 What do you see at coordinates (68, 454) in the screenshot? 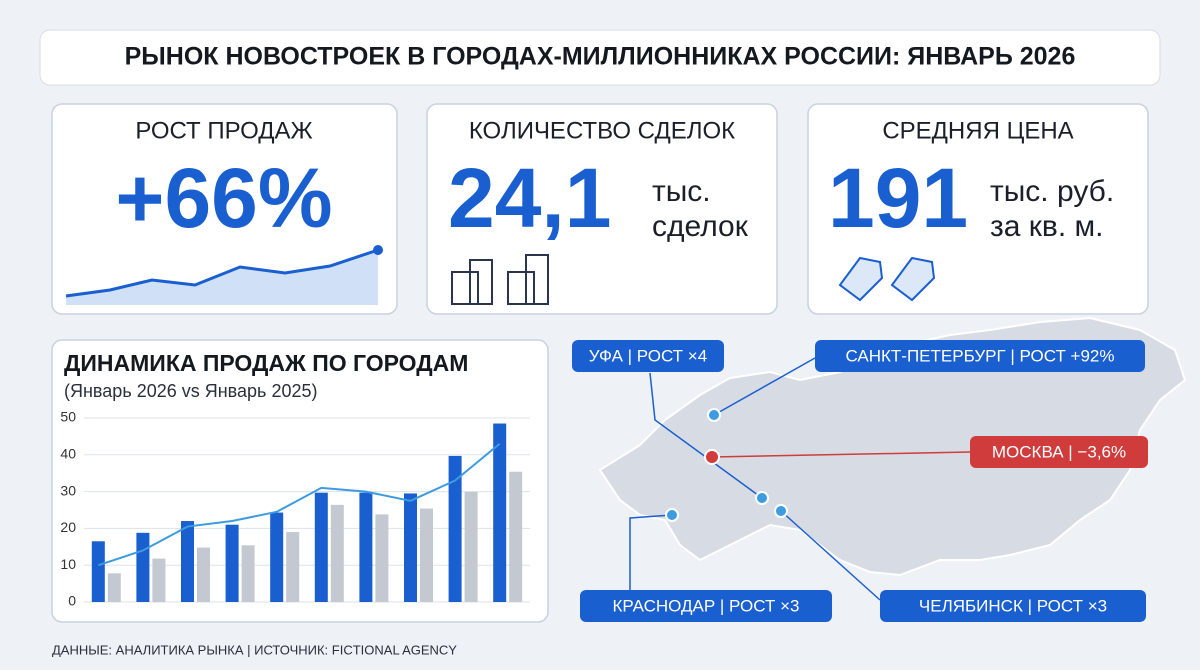
I see `y-tick-label: 40` at bounding box center [68, 454].